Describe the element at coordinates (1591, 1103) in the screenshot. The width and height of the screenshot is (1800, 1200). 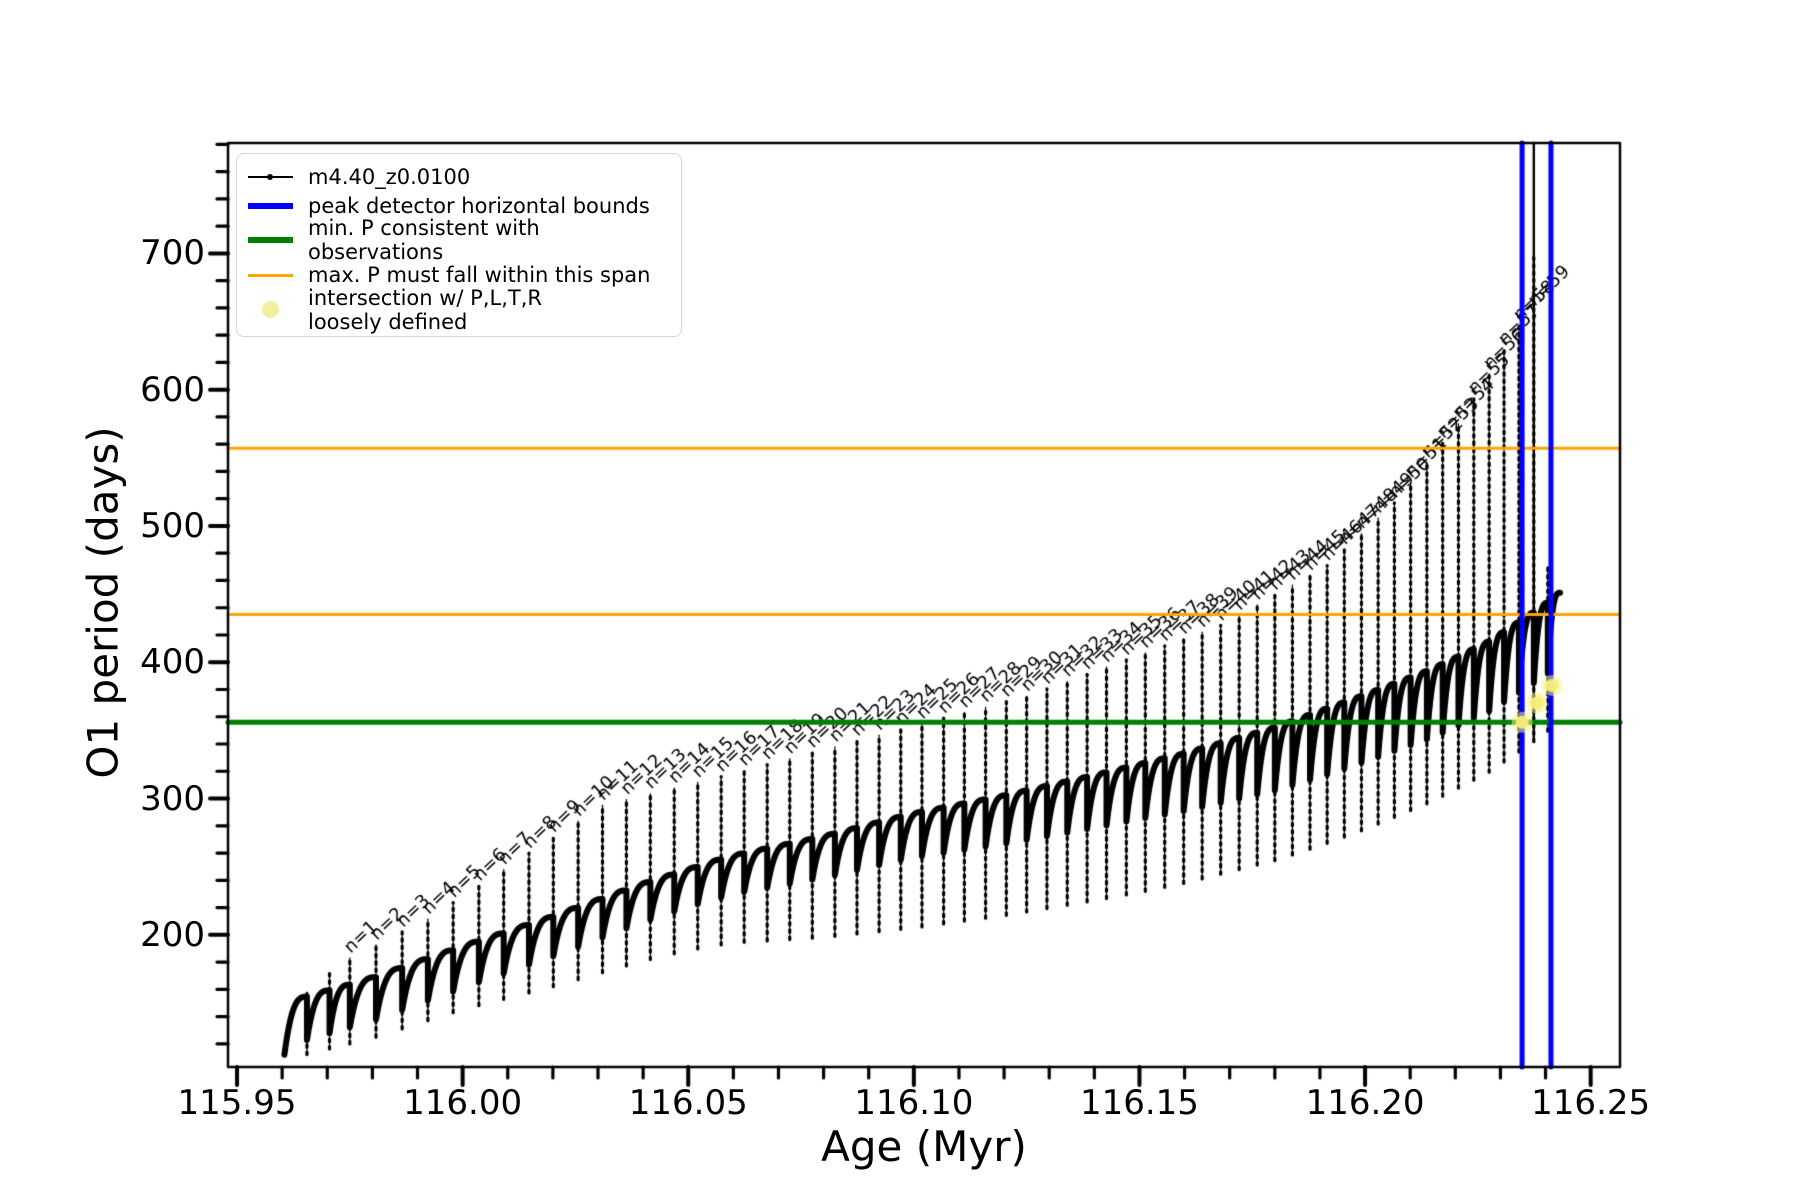
I see `x-tick-label: 116.25` at that location.